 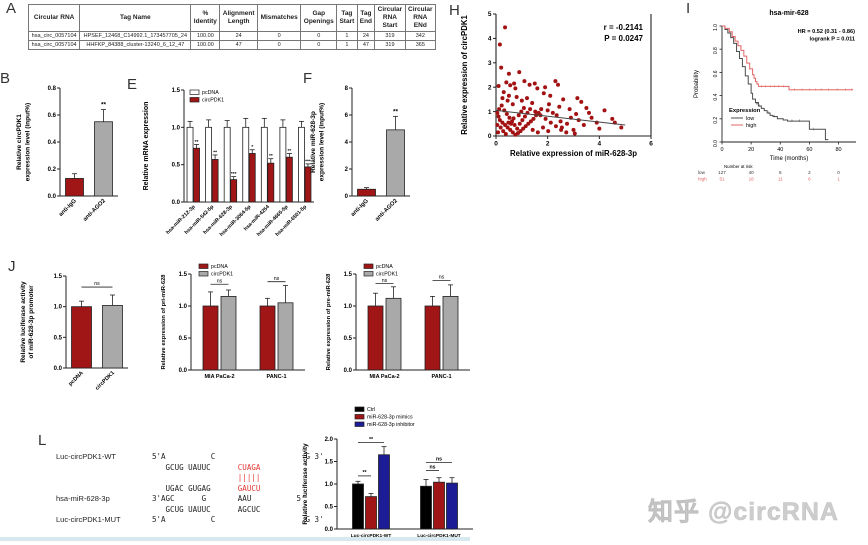 I want to click on table-cell: 47, so click(x=366, y=45).